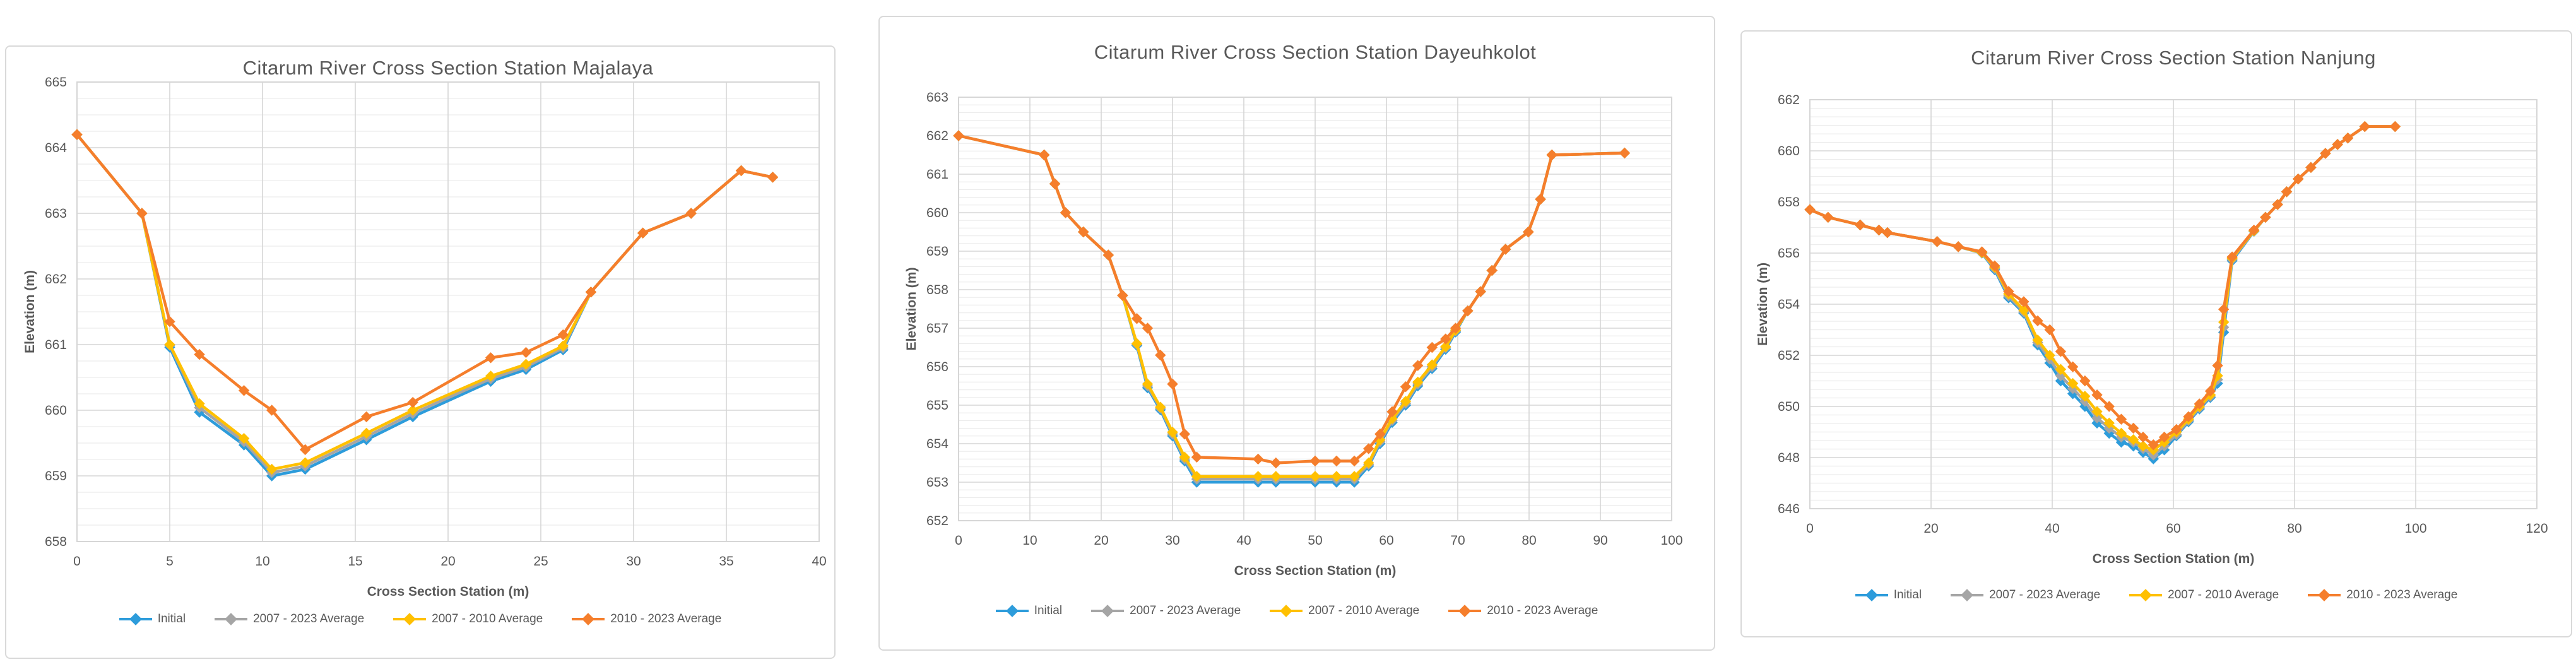 This screenshot has width=2576, height=669. Describe the element at coordinates (1789, 509) in the screenshot. I see `y-tick-label: 646` at that location.